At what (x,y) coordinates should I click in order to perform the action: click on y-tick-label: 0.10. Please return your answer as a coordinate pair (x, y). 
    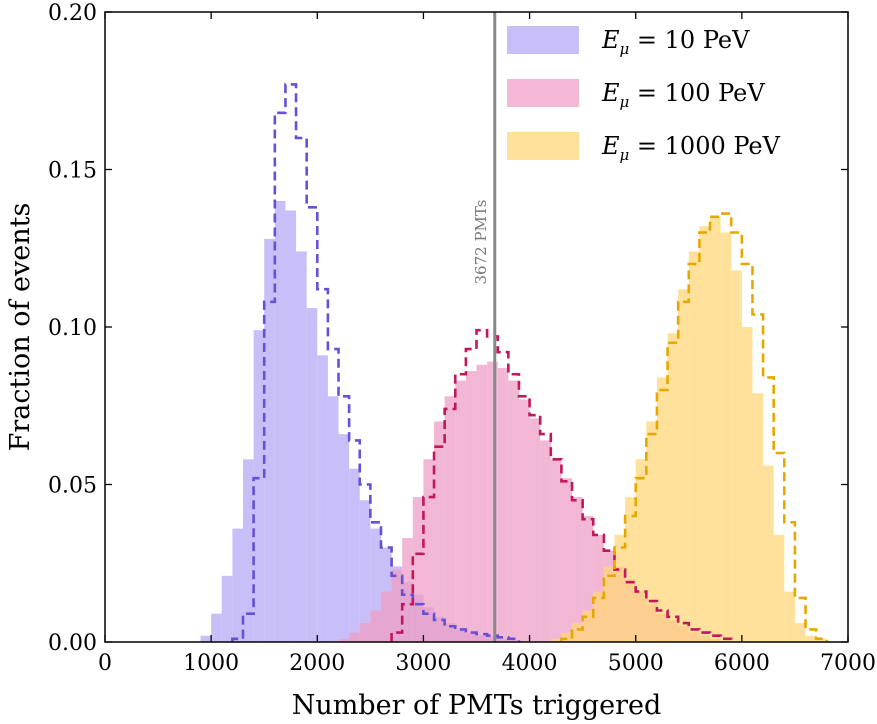
    Looking at the image, I should click on (72, 328).